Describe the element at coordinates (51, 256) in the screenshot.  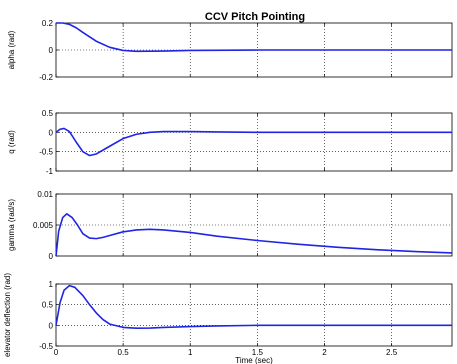
I see `gamma-y-tick-label: 0` at that location.